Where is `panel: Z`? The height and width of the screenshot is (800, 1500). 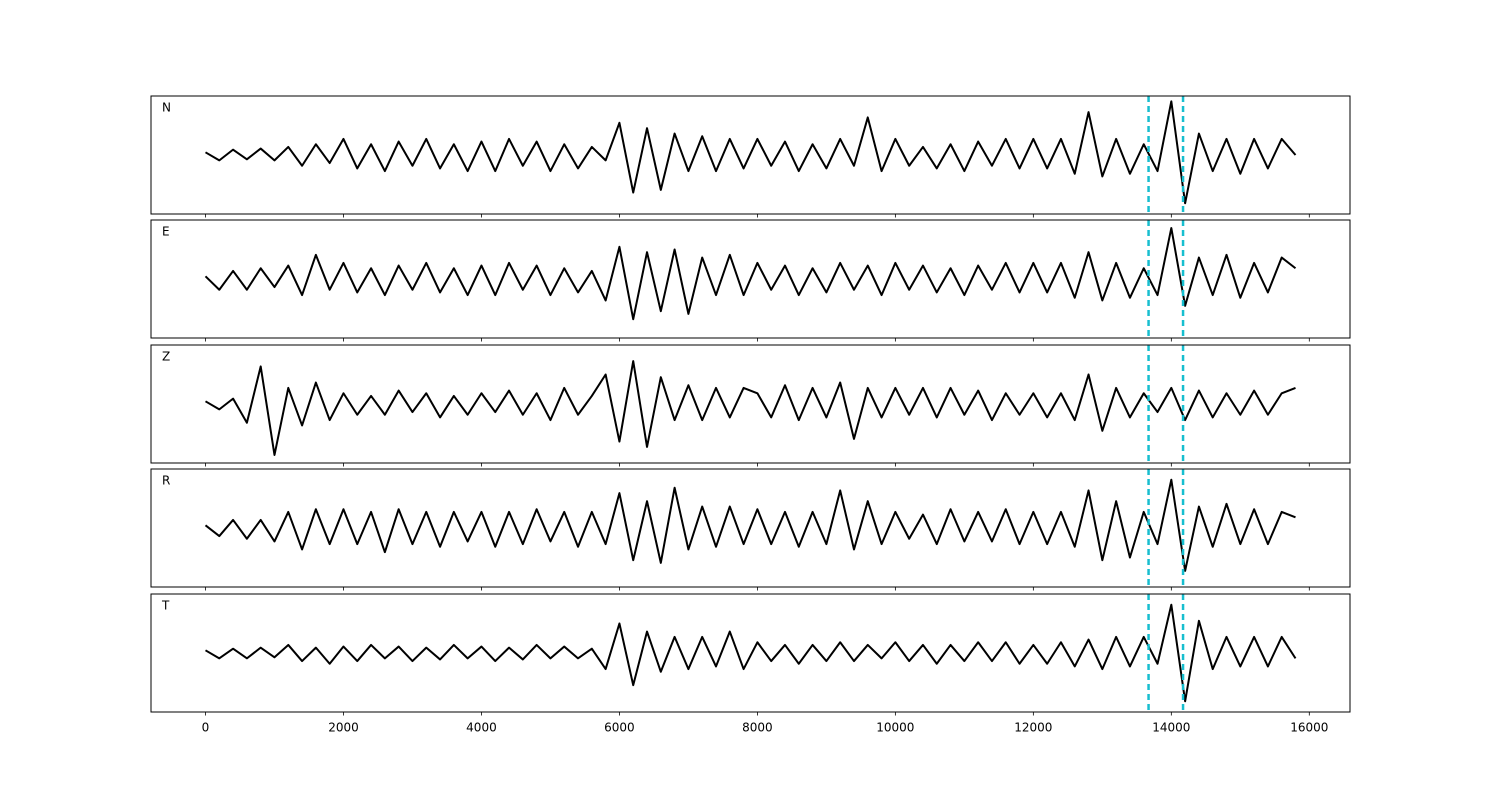 panel: Z is located at coordinates (750, 405).